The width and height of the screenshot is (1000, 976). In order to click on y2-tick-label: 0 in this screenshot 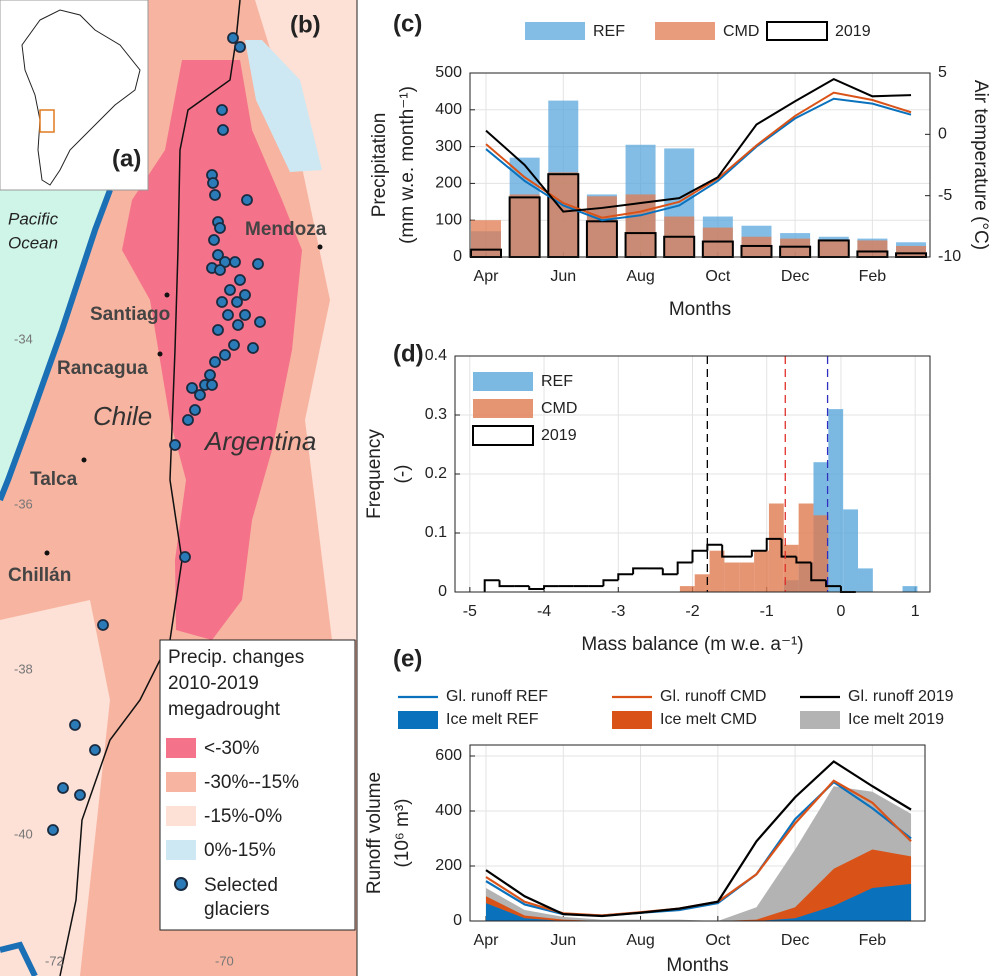, I will do `click(942, 134)`.